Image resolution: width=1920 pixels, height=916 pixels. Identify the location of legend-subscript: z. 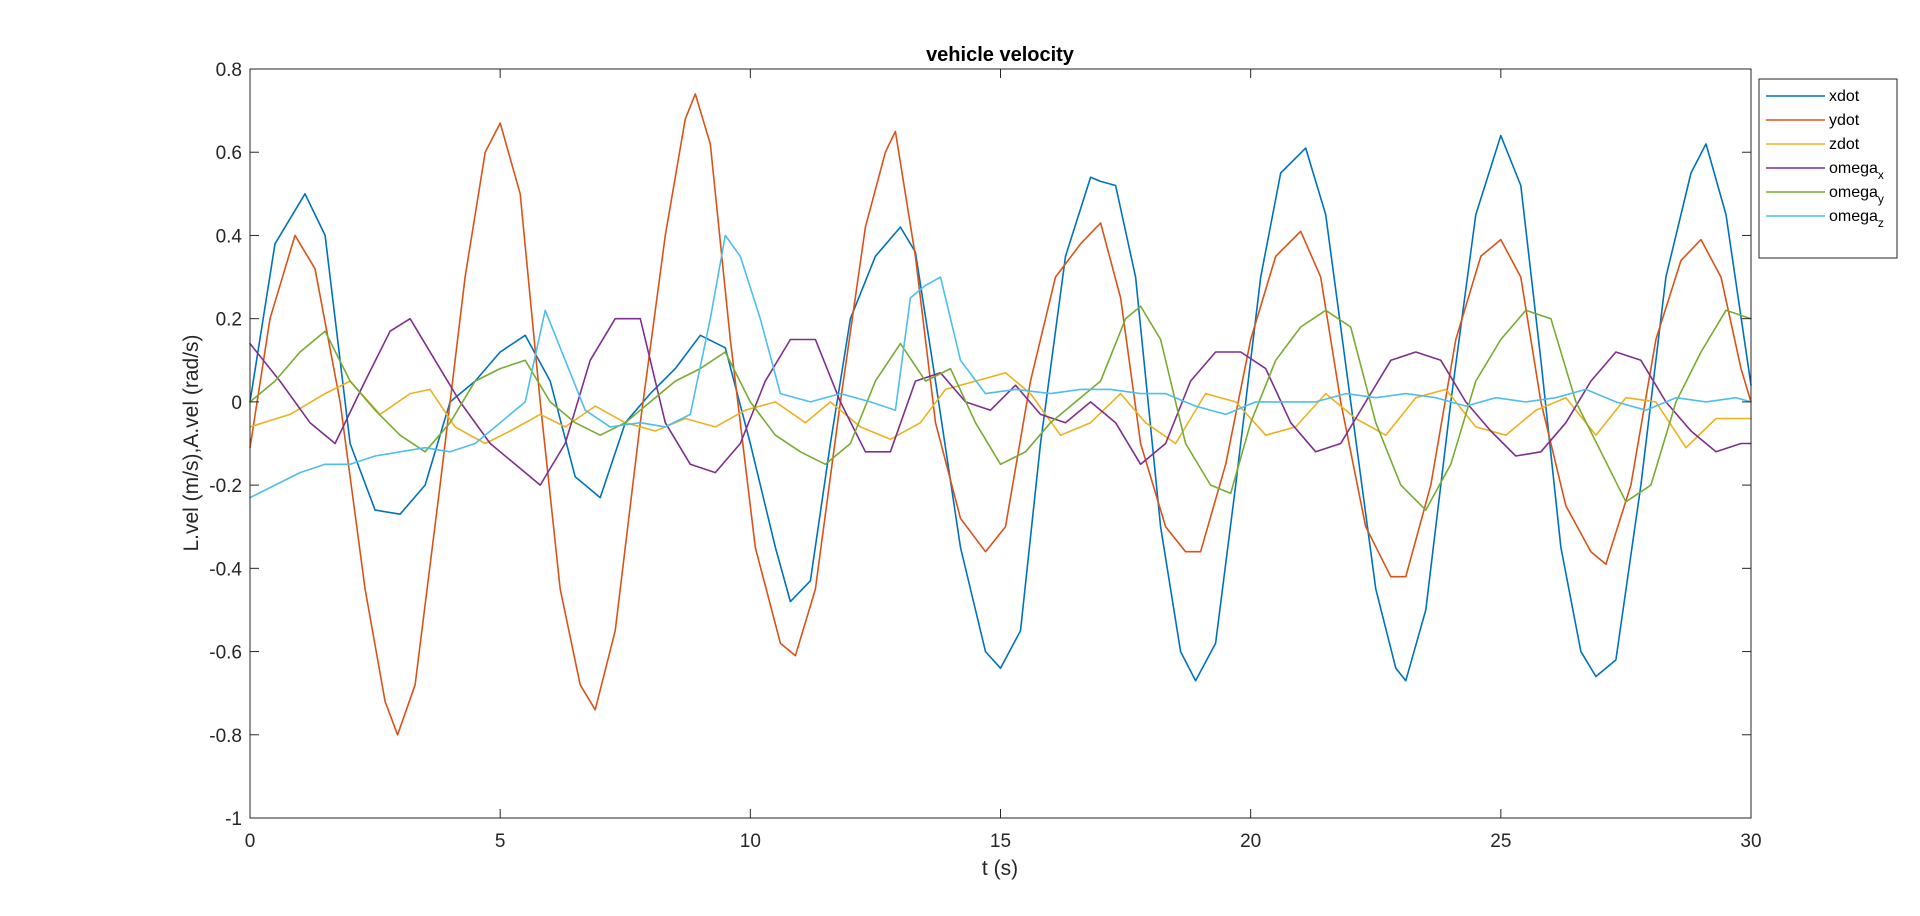
(1881, 223).